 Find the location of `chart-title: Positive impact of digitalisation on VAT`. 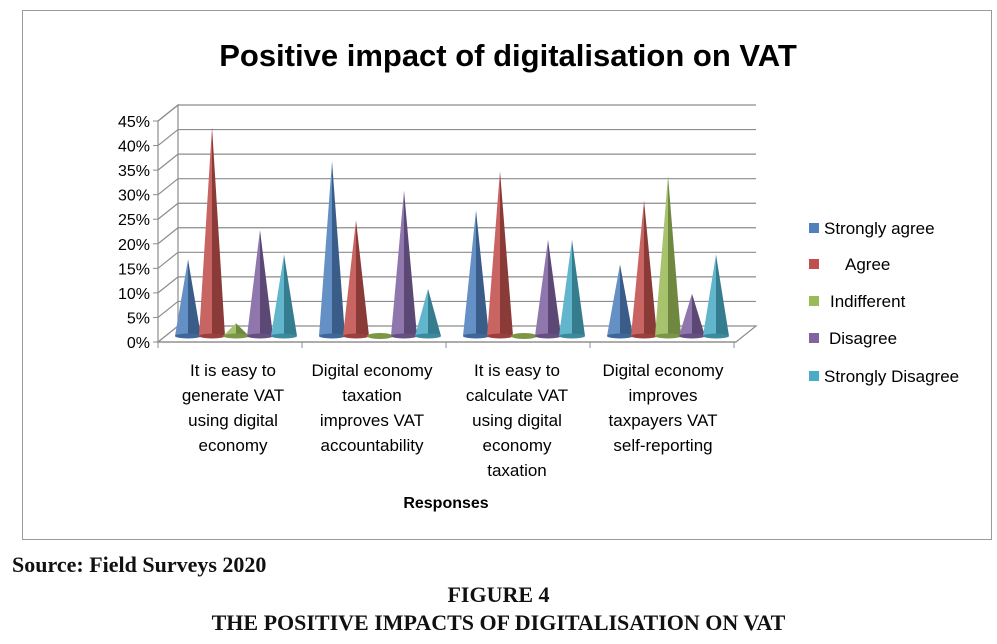

chart-title: Positive impact of digitalisation on VAT is located at coordinates (508, 55).